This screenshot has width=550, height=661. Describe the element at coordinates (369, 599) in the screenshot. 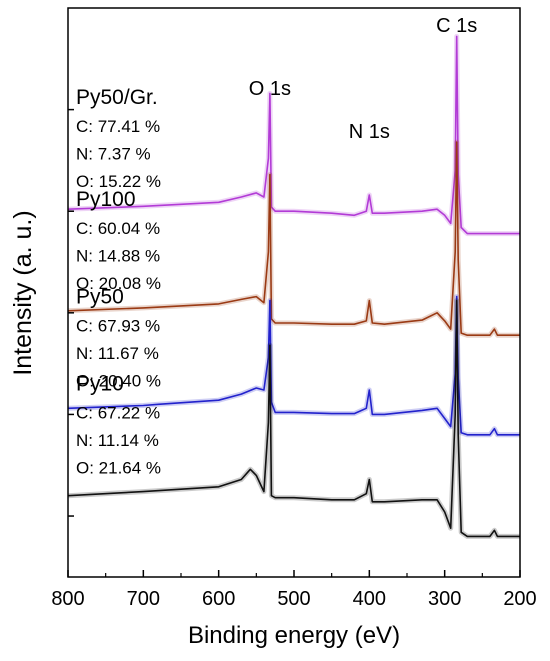

I see `x-tick-label: 400` at that location.